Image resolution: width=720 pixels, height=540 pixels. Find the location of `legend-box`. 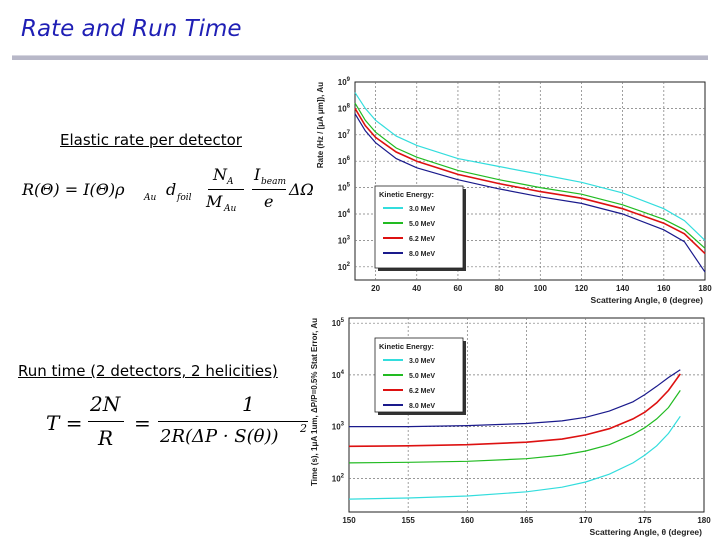

legend-box is located at coordinates (419, 227).